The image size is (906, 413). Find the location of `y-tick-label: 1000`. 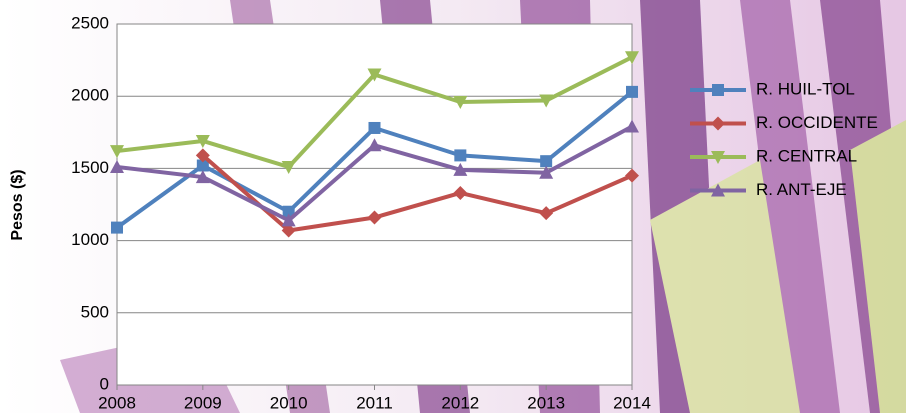

y-tick-label: 1000 is located at coordinates (90, 239).